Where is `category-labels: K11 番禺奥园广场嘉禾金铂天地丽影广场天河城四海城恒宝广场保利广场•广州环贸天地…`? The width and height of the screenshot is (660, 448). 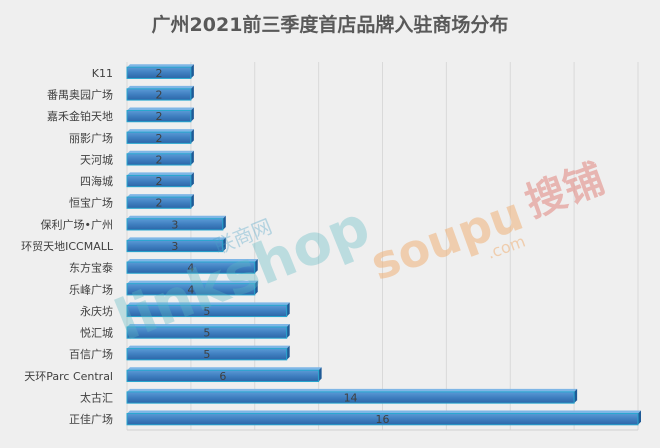
category-labels: K11 番禺奥园广场嘉禾金铂天地丽影广场天河城四海城恒宝广场保利广场•广州环贸天地… is located at coordinates (67, 246).